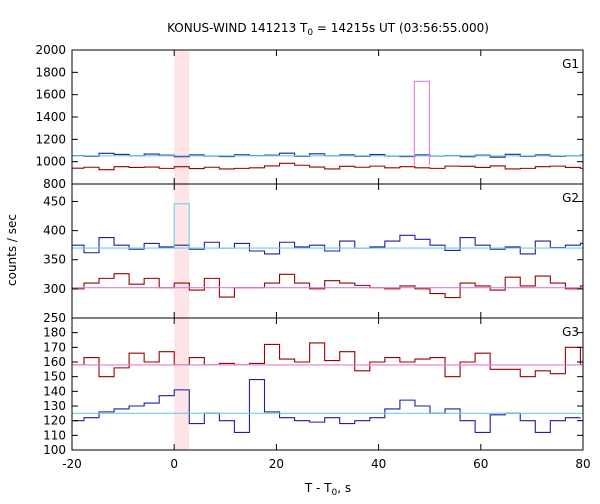  I want to click on panel-g1-y-tick-label: 800, so click(54, 184).